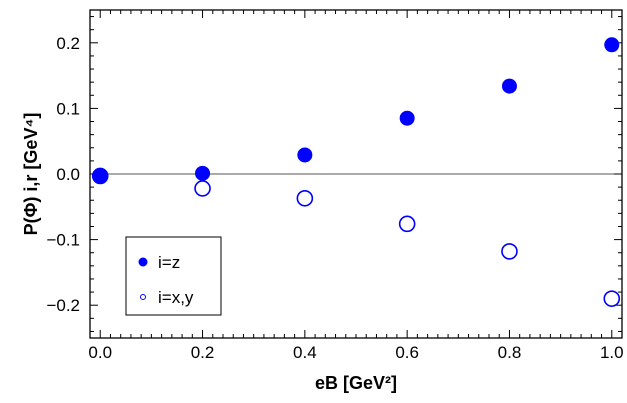 This screenshot has height=403, width=627. Describe the element at coordinates (612, 352) in the screenshot. I see `x-tick-label: 1.0` at that location.